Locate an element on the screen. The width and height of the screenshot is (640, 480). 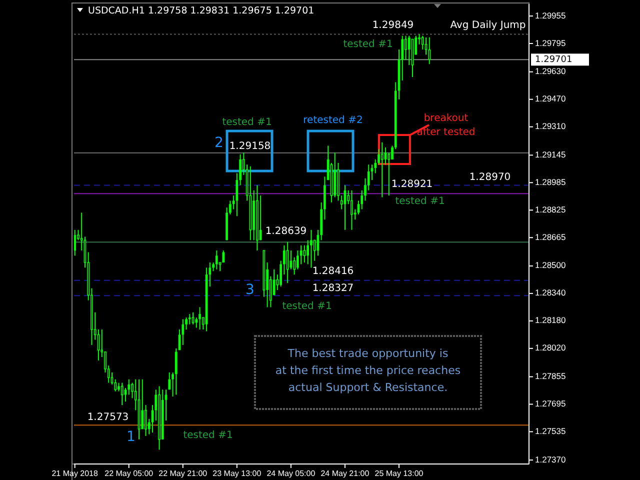
y-tick-label: 1.29470 is located at coordinates (550, 99).